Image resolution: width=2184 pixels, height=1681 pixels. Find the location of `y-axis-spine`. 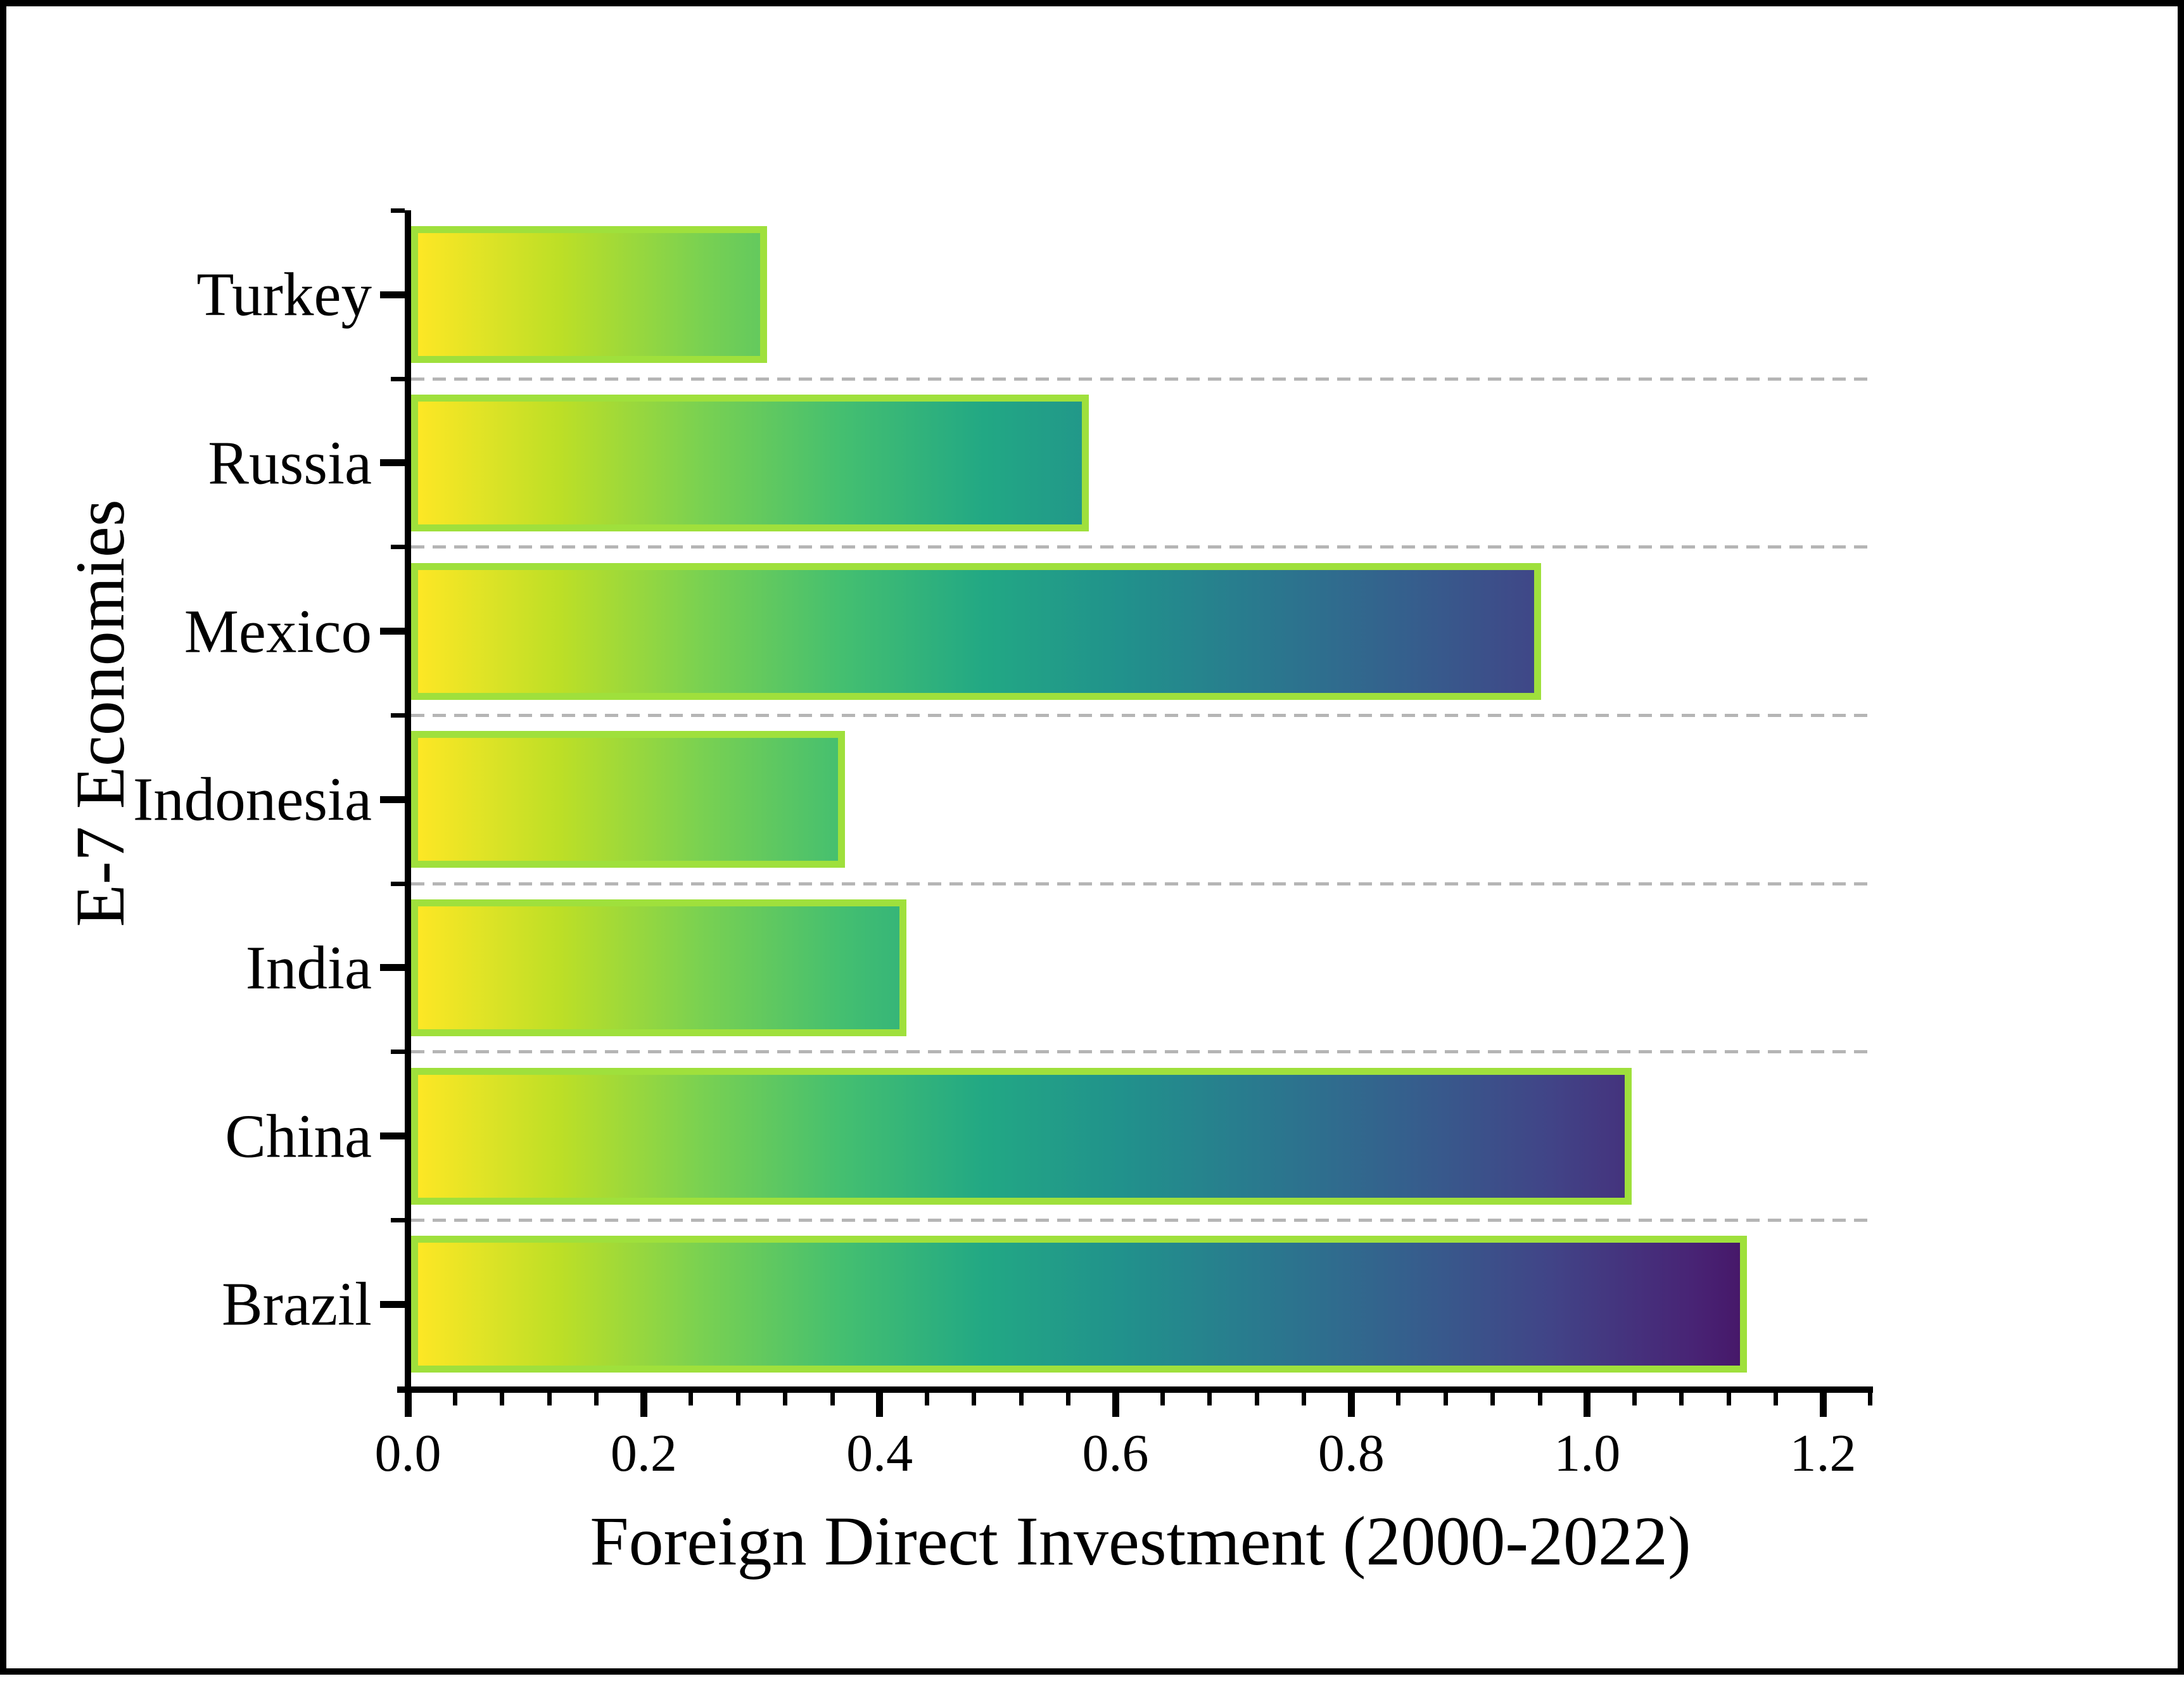

y-axis-spine is located at coordinates (408, 802).